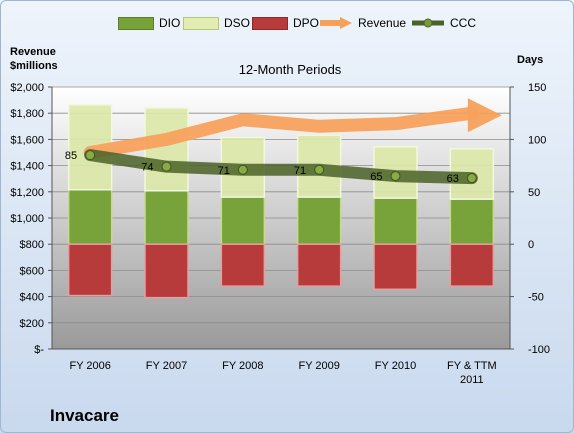 The width and height of the screenshot is (574, 433). I want to click on x-tick-label: FY 2010, so click(395, 366).